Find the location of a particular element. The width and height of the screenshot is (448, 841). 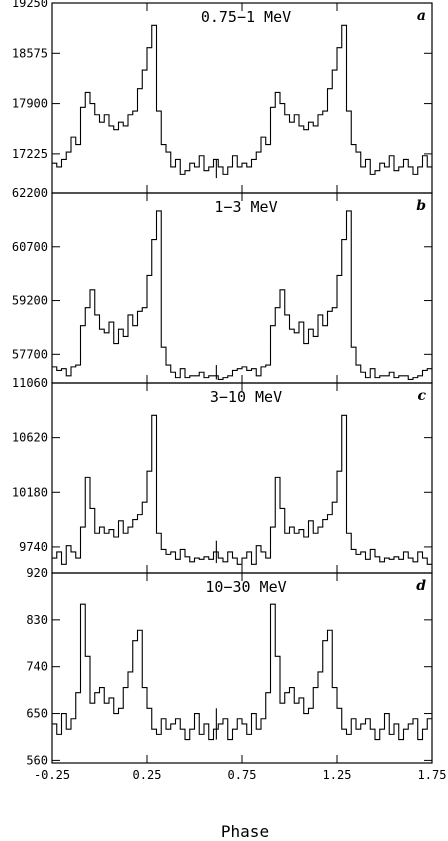

panel-a-letter: a is located at coordinates (421, 16).